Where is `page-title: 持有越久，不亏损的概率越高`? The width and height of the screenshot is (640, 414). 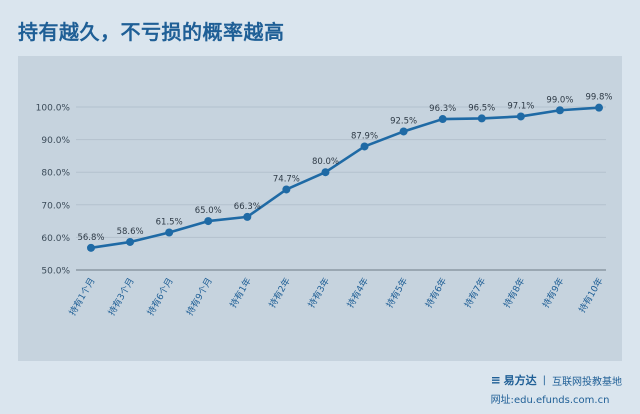 page-title: 持有越久，不亏损的概率越高 is located at coordinates (151, 32).